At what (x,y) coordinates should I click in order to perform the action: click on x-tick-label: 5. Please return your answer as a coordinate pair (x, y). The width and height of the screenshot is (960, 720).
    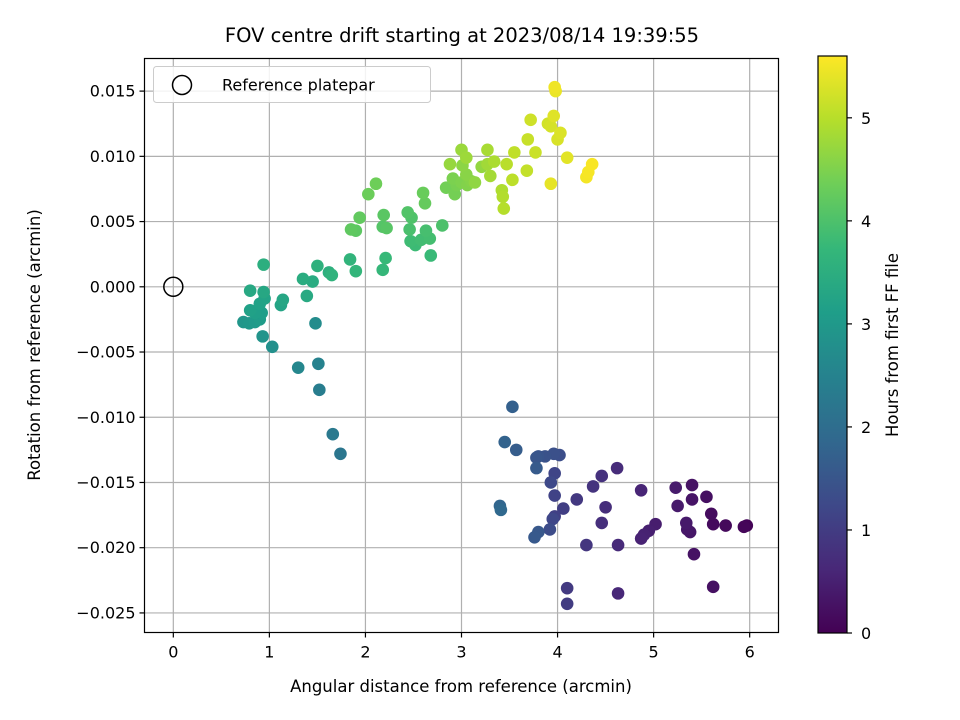
    Looking at the image, I should click on (654, 652).